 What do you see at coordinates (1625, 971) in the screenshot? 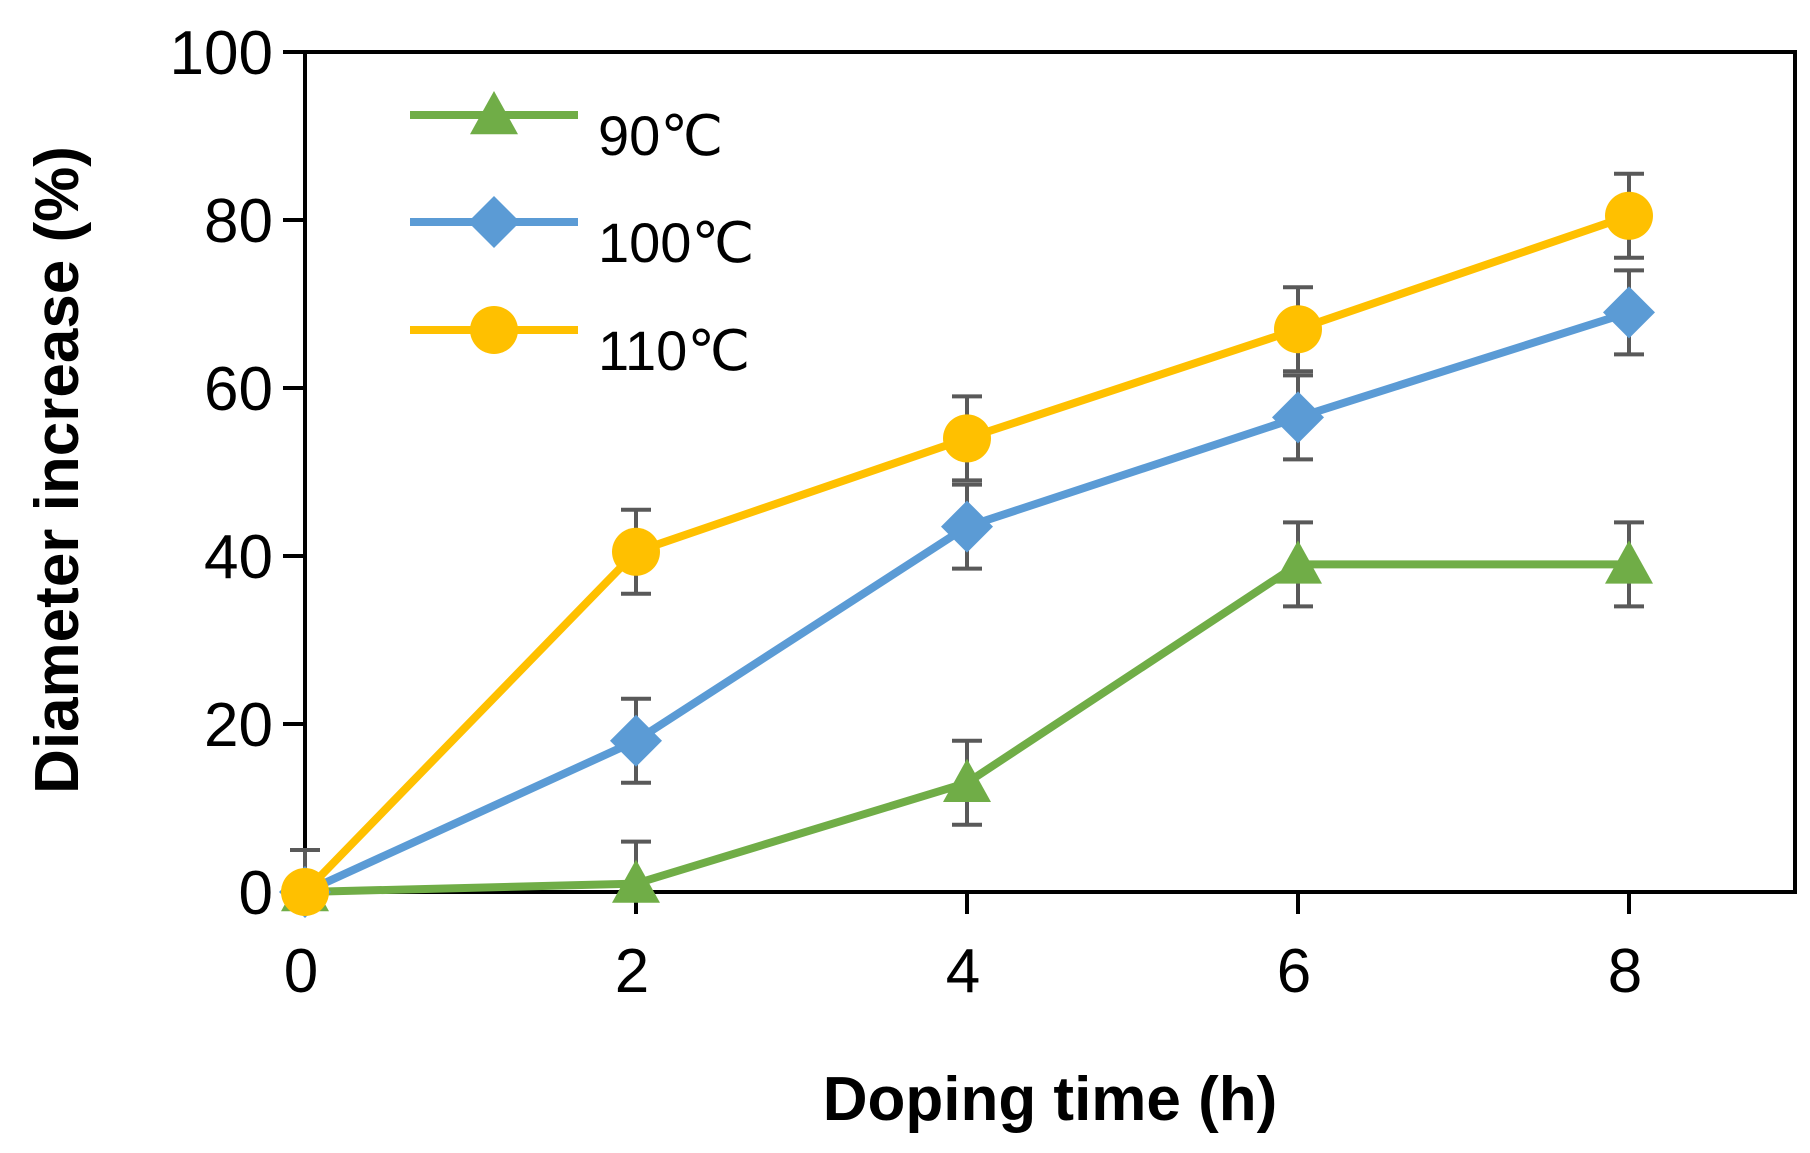
I see `x-tick-label: 8` at bounding box center [1625, 971].